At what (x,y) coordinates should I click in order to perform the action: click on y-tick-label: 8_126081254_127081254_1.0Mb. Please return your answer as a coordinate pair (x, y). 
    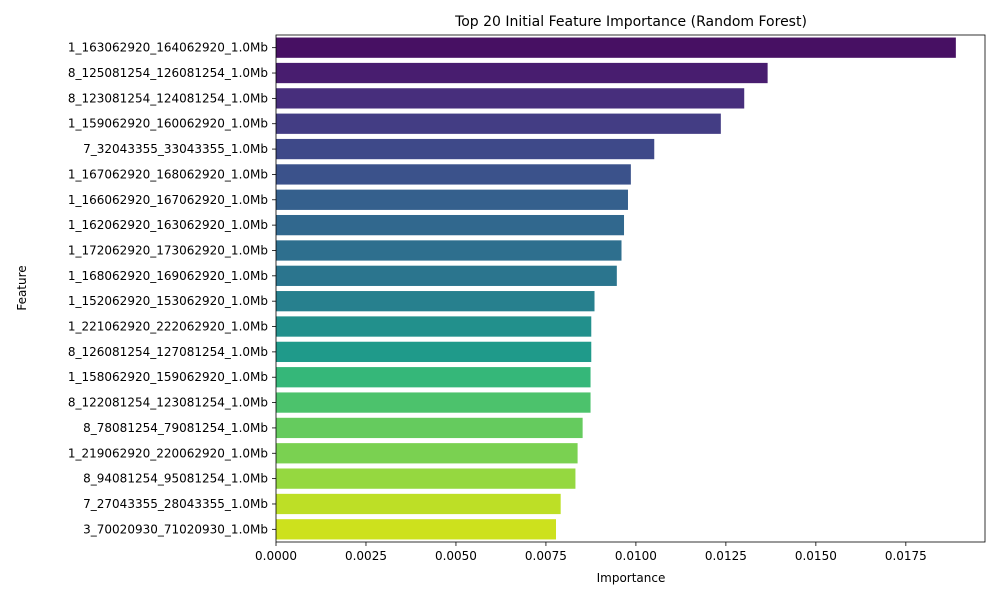
    Looking at the image, I should click on (168, 352).